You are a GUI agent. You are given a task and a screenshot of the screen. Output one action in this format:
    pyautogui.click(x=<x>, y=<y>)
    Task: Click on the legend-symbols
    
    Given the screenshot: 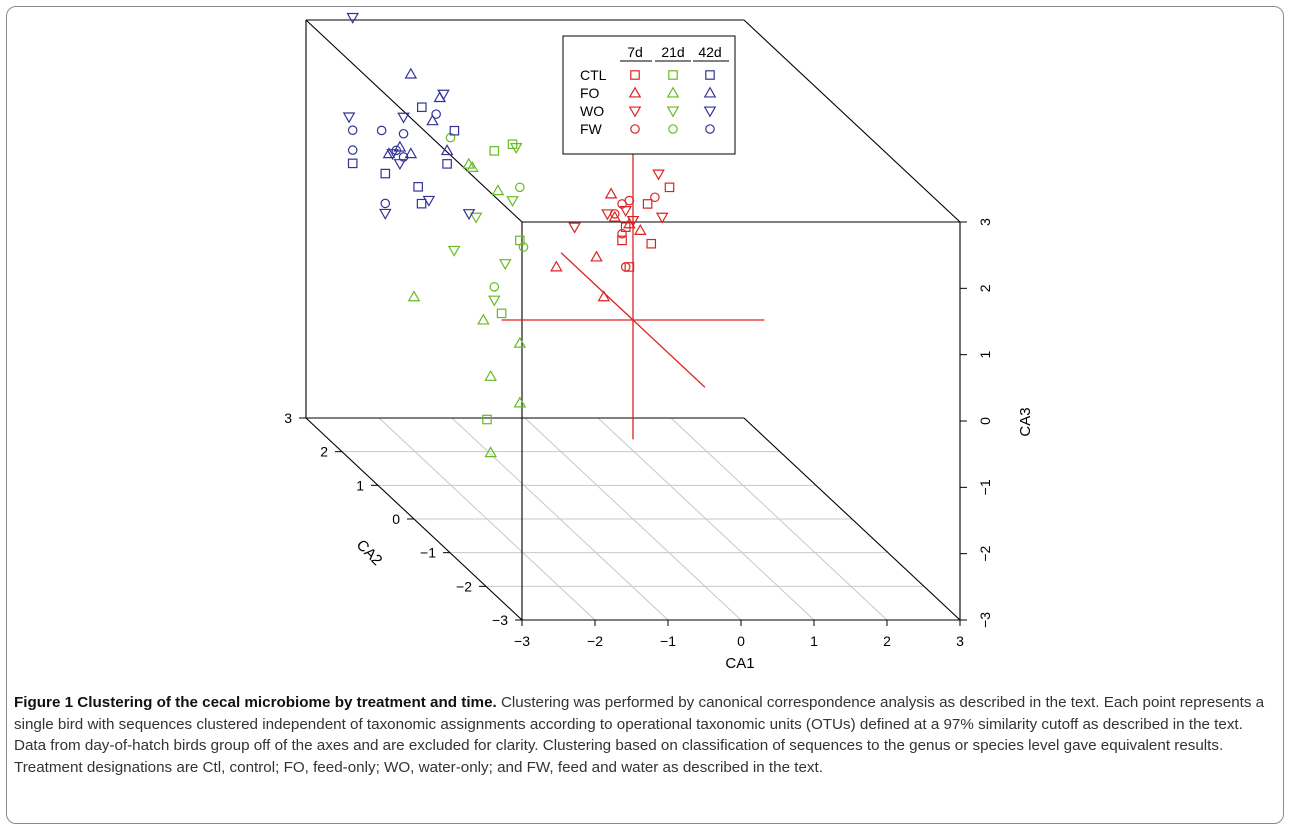 What is the action you would take?
    pyautogui.click(x=672, y=102)
    